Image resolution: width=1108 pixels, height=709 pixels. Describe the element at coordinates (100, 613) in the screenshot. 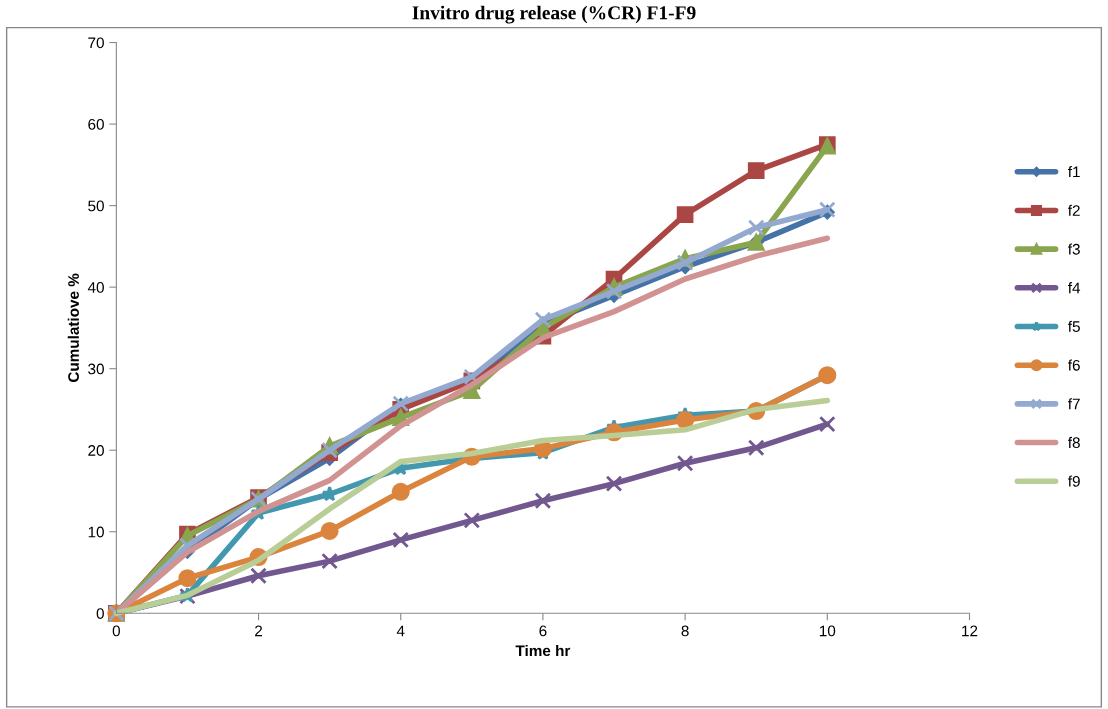

I see `y-tick-label: 0` at that location.